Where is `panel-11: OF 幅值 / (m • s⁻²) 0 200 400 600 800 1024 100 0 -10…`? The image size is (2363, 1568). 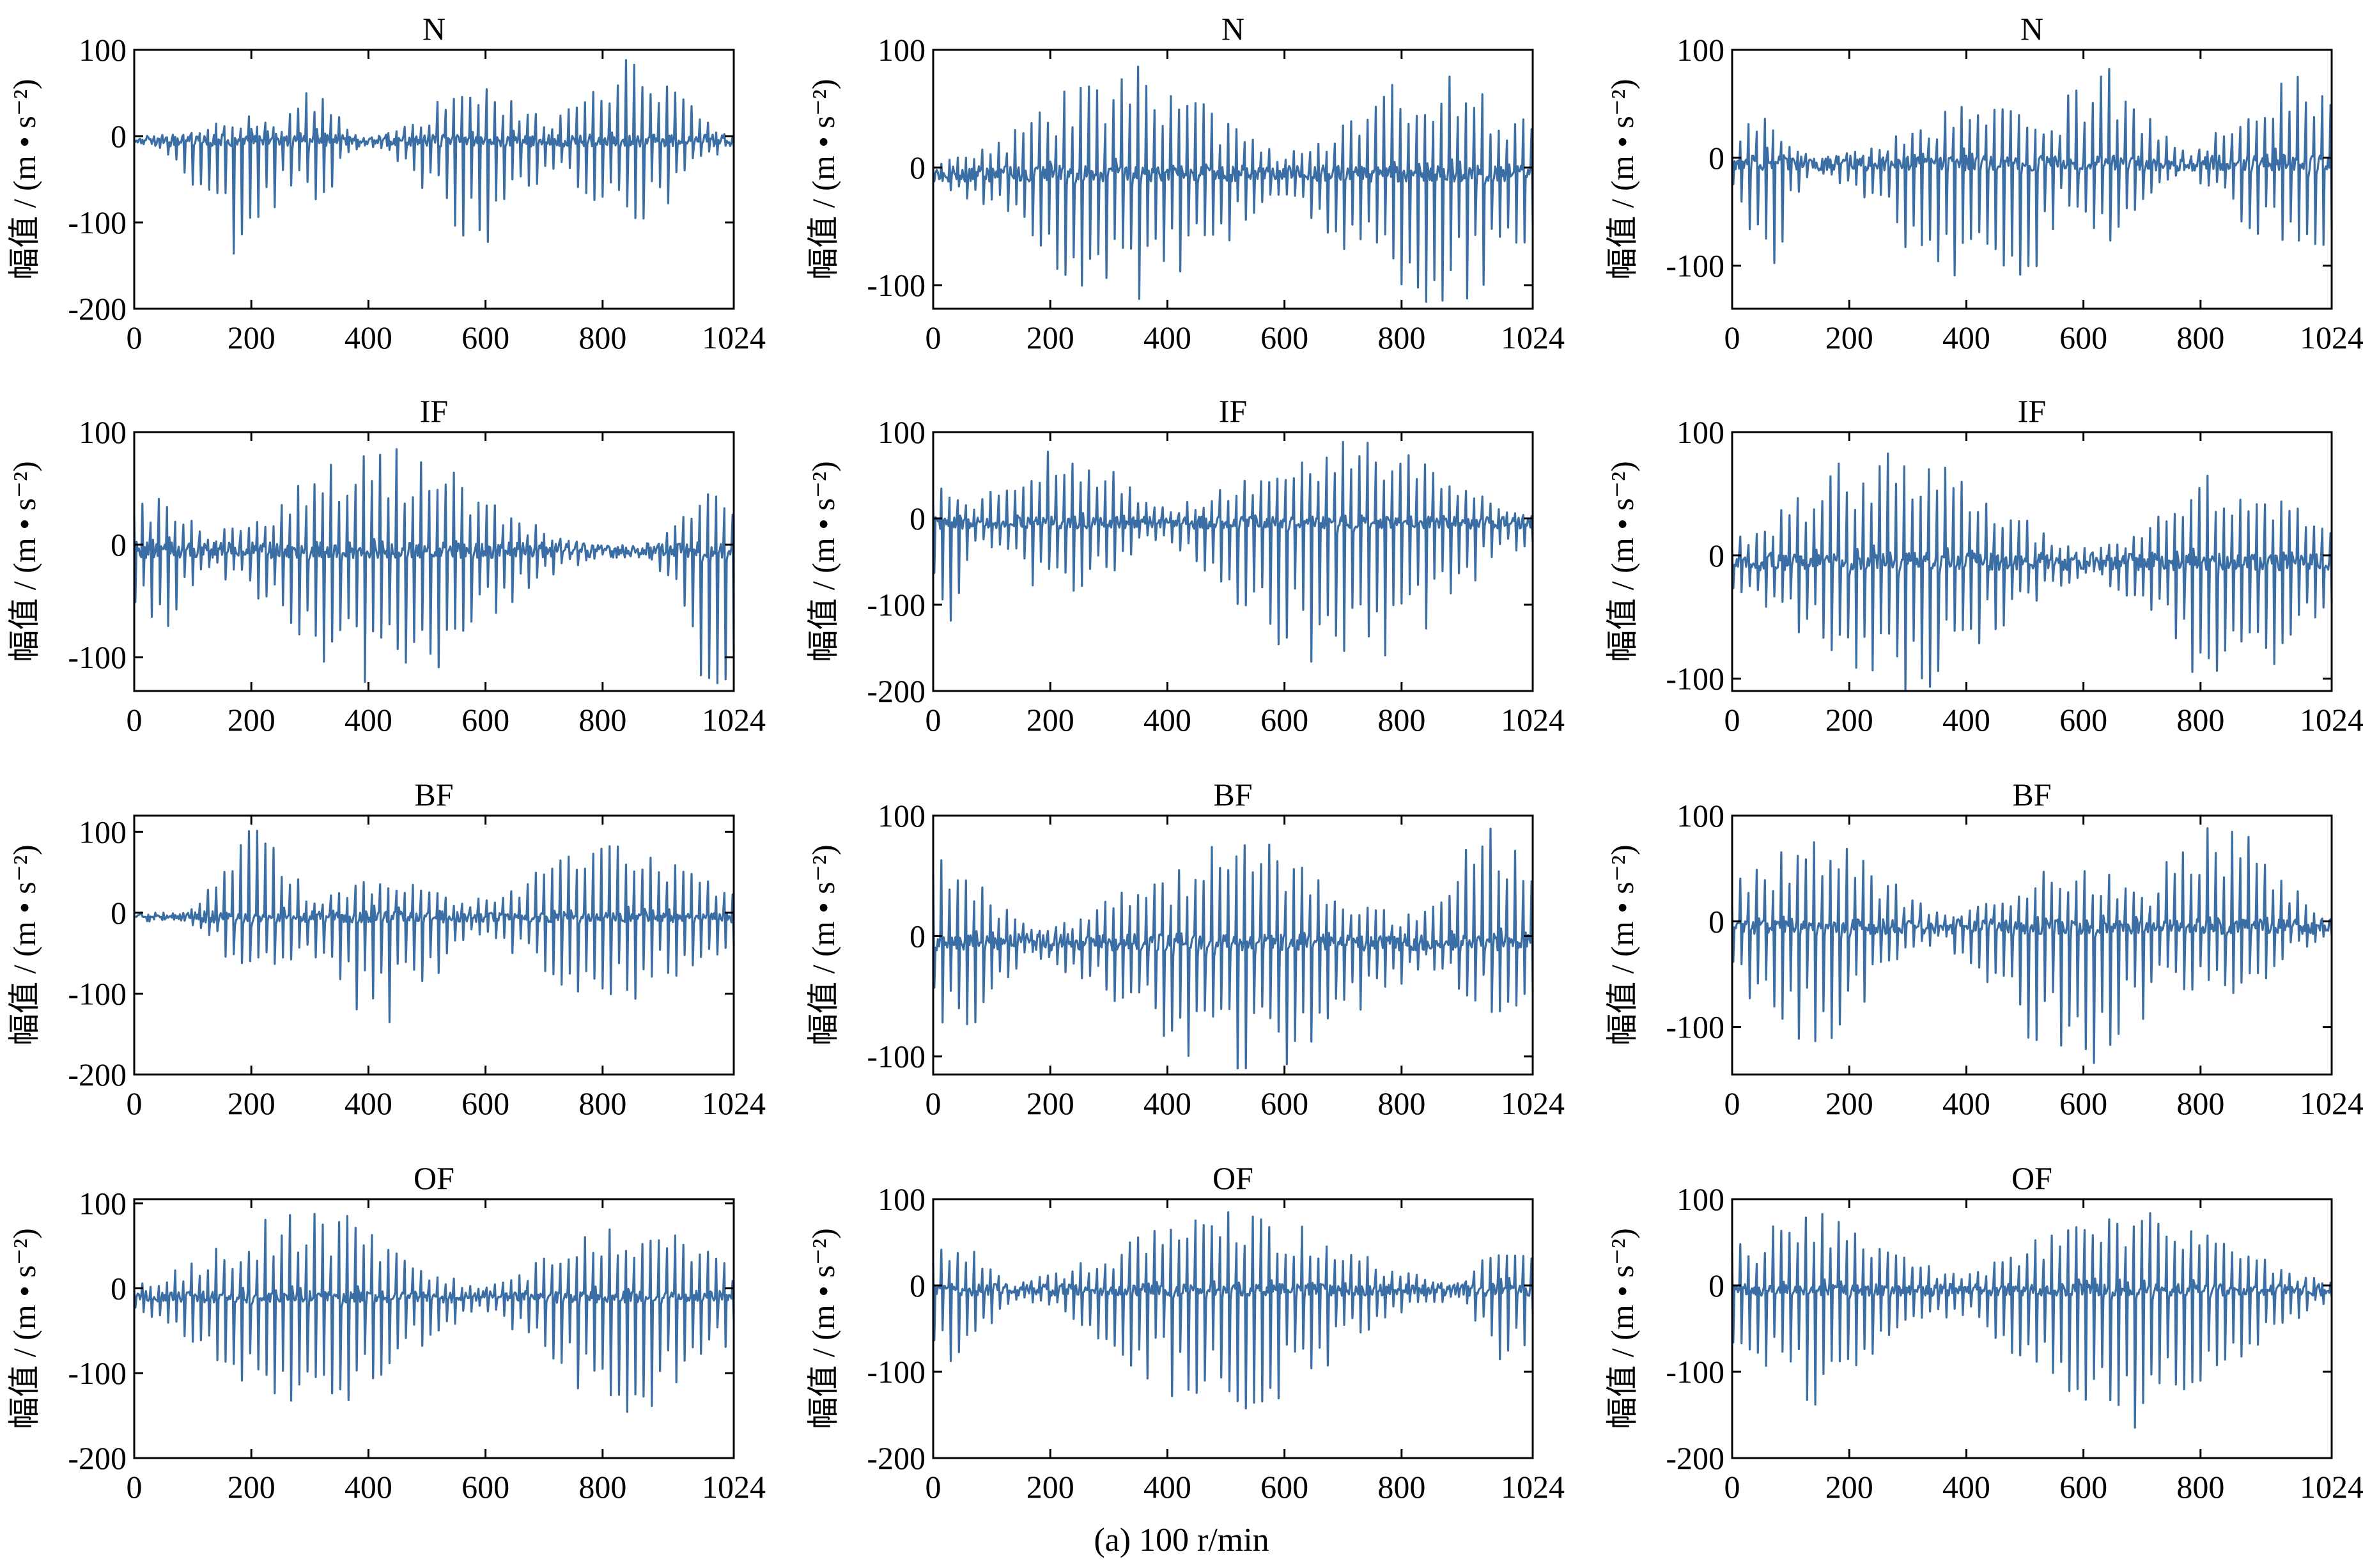
panel-11: OF 幅值 / (m • s⁻²) 0 200 400 600 800 1024 100 0 -10… is located at coordinates (1185, 1333).